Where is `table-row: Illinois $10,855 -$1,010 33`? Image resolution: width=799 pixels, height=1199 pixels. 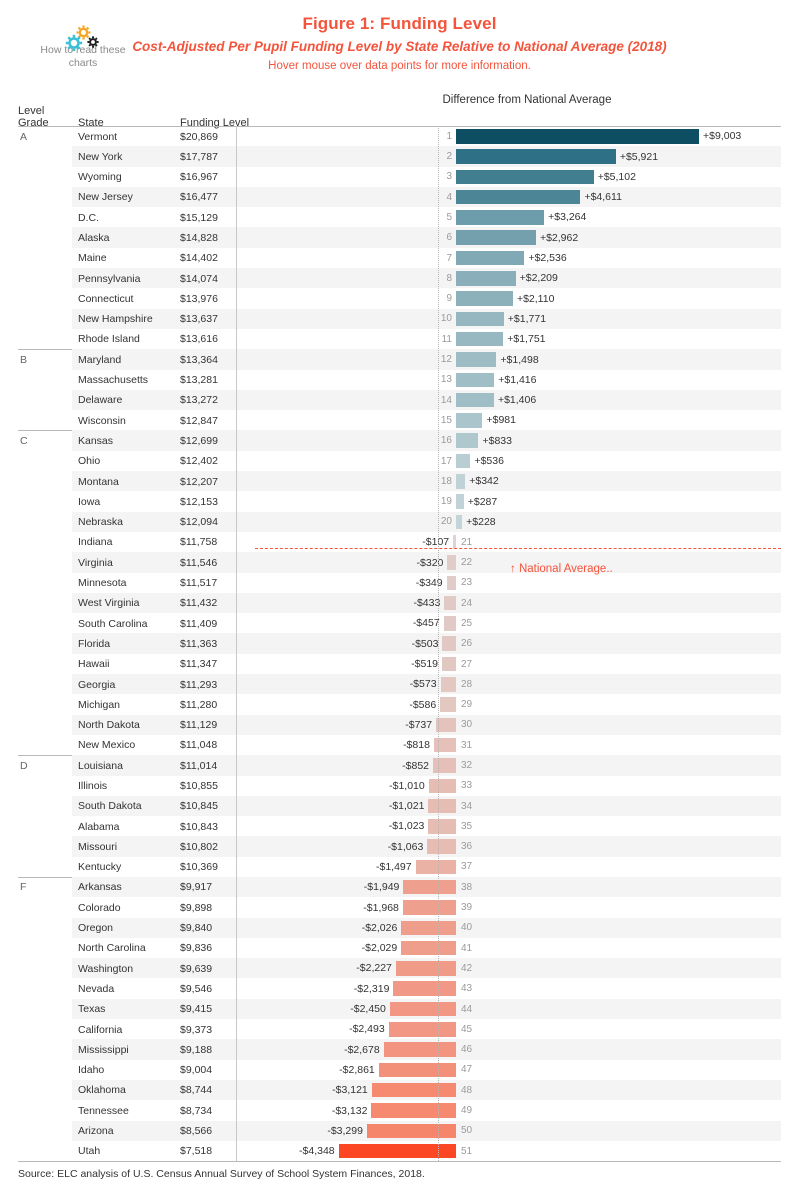
table-row: Illinois $10,855 -$1,010 33 is located at coordinates (399, 786).